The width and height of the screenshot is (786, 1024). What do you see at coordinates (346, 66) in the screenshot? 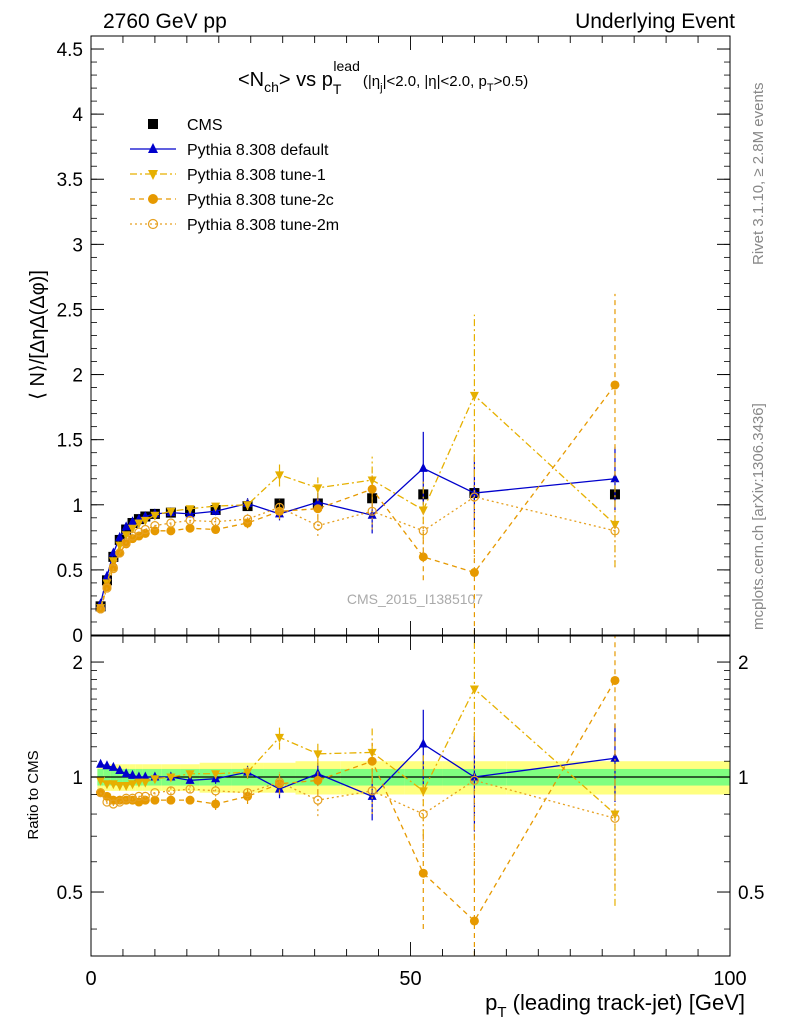
I see `title-sup-lead: lead` at bounding box center [346, 66].